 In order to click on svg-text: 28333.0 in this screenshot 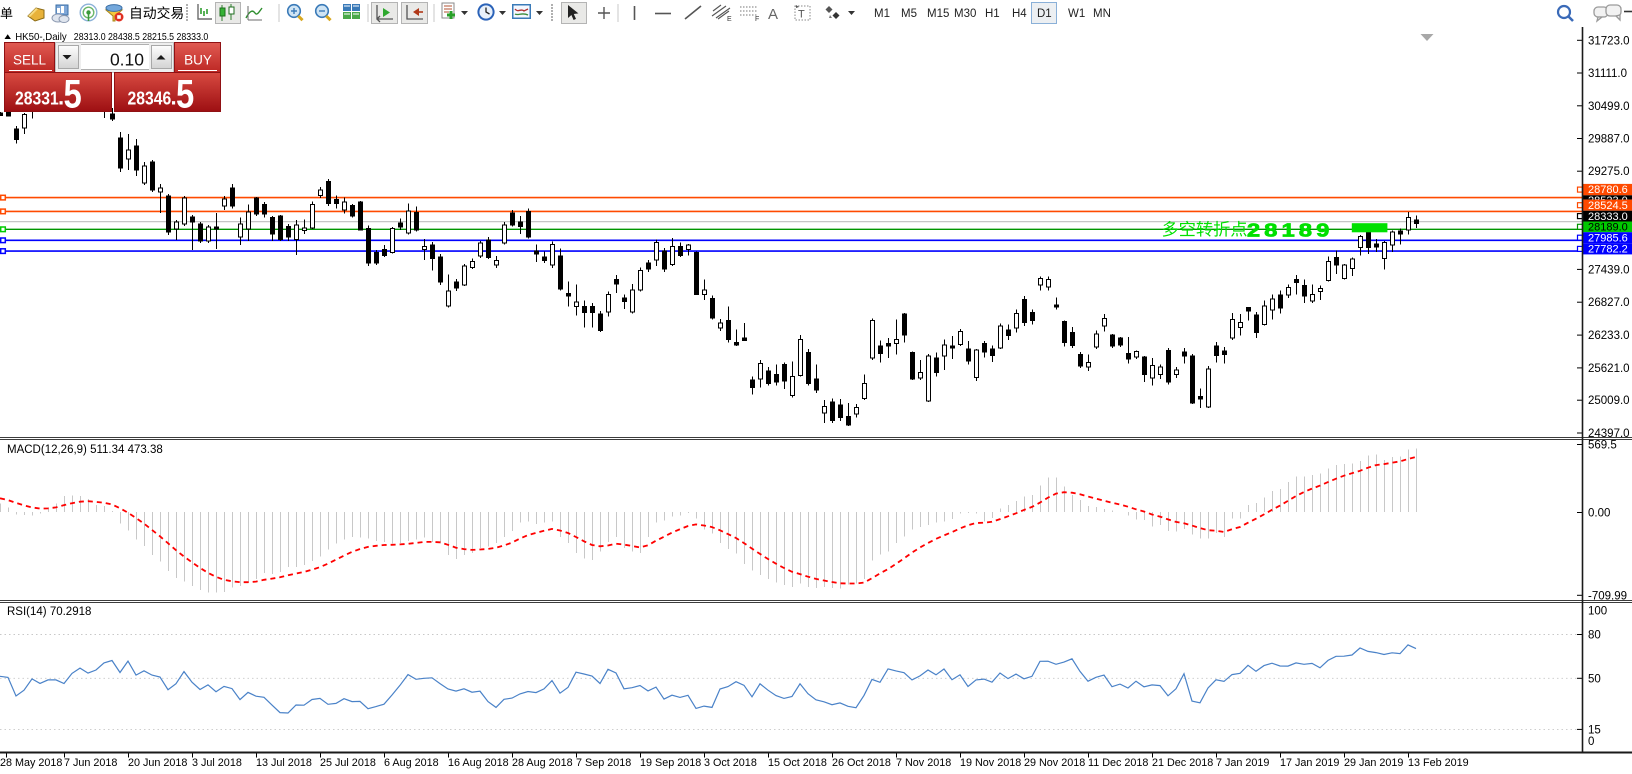, I will do `click(1608, 217)`.